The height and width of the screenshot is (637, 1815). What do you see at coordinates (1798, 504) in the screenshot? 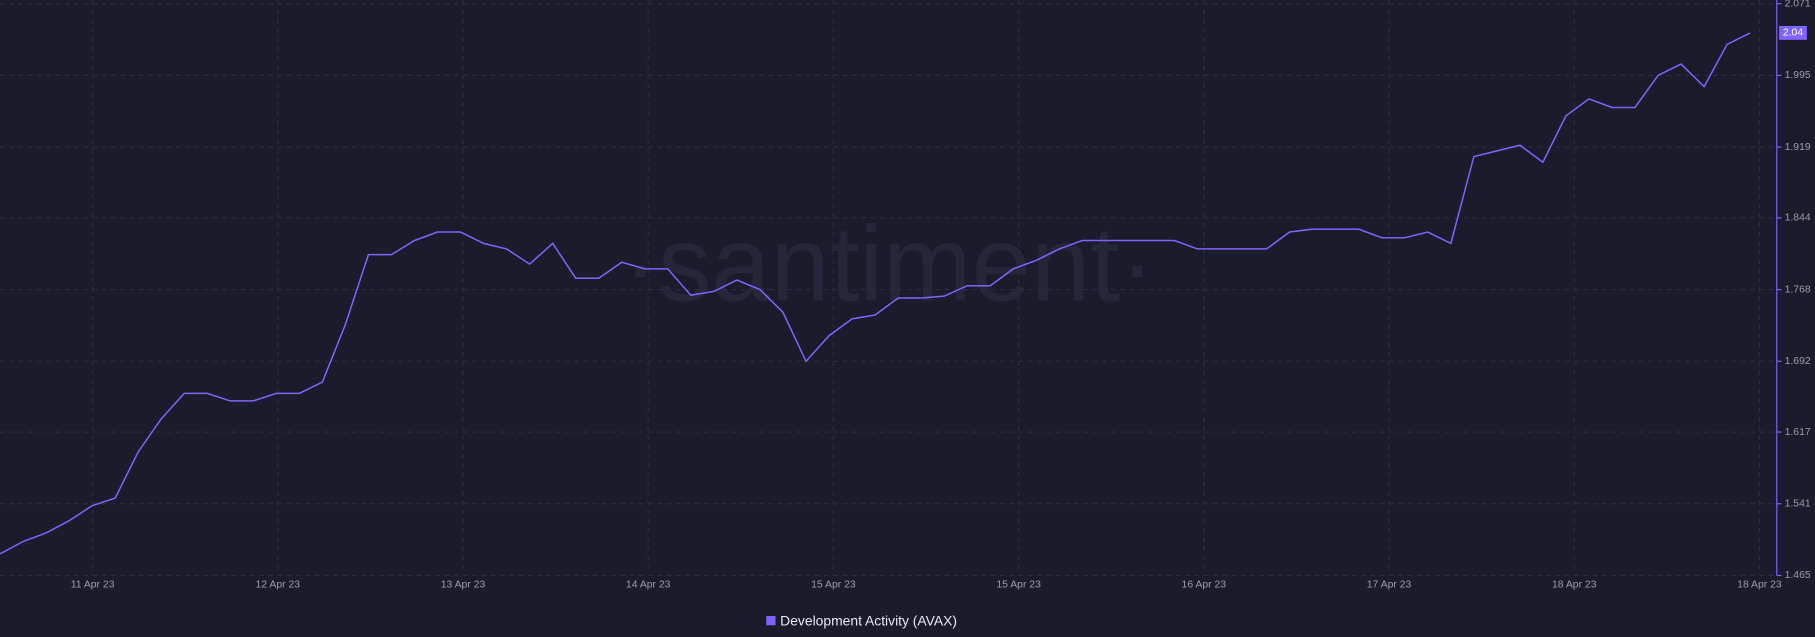
I see `y-tick-label: 1.541` at bounding box center [1798, 504].